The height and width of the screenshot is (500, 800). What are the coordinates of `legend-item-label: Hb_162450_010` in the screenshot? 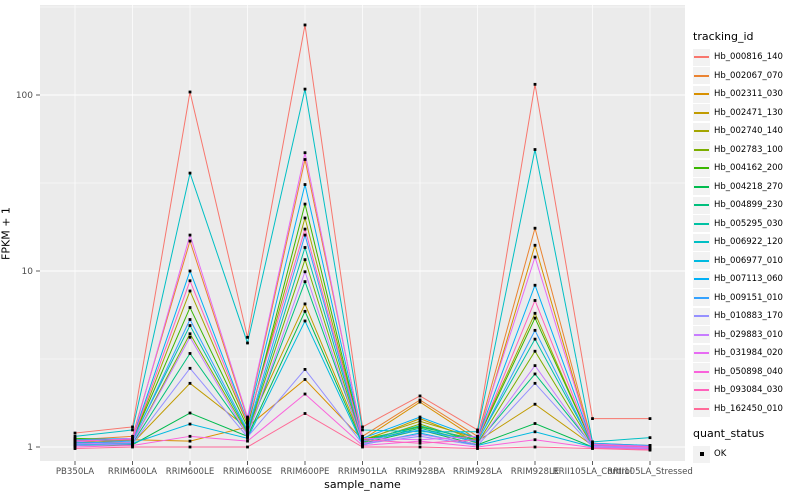 It's located at (748, 408).